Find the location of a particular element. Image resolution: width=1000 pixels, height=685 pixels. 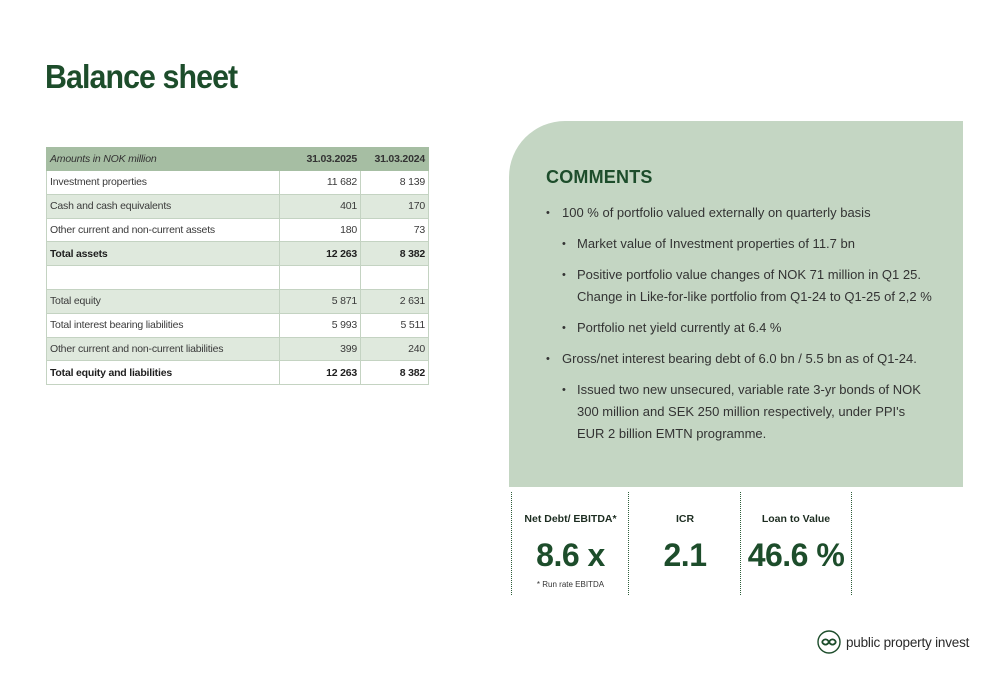

row-value-2025 is located at coordinates (320, 277).